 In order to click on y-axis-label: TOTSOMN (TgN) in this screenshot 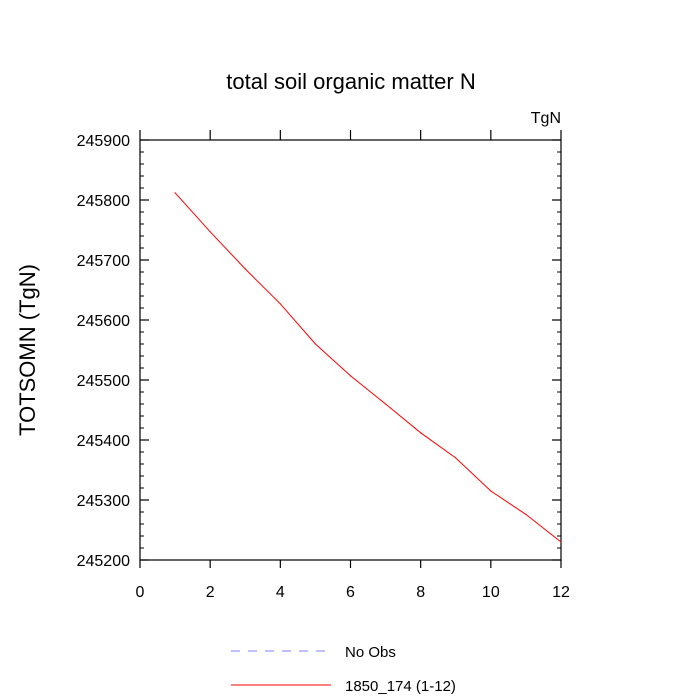, I will do `click(27, 350)`.